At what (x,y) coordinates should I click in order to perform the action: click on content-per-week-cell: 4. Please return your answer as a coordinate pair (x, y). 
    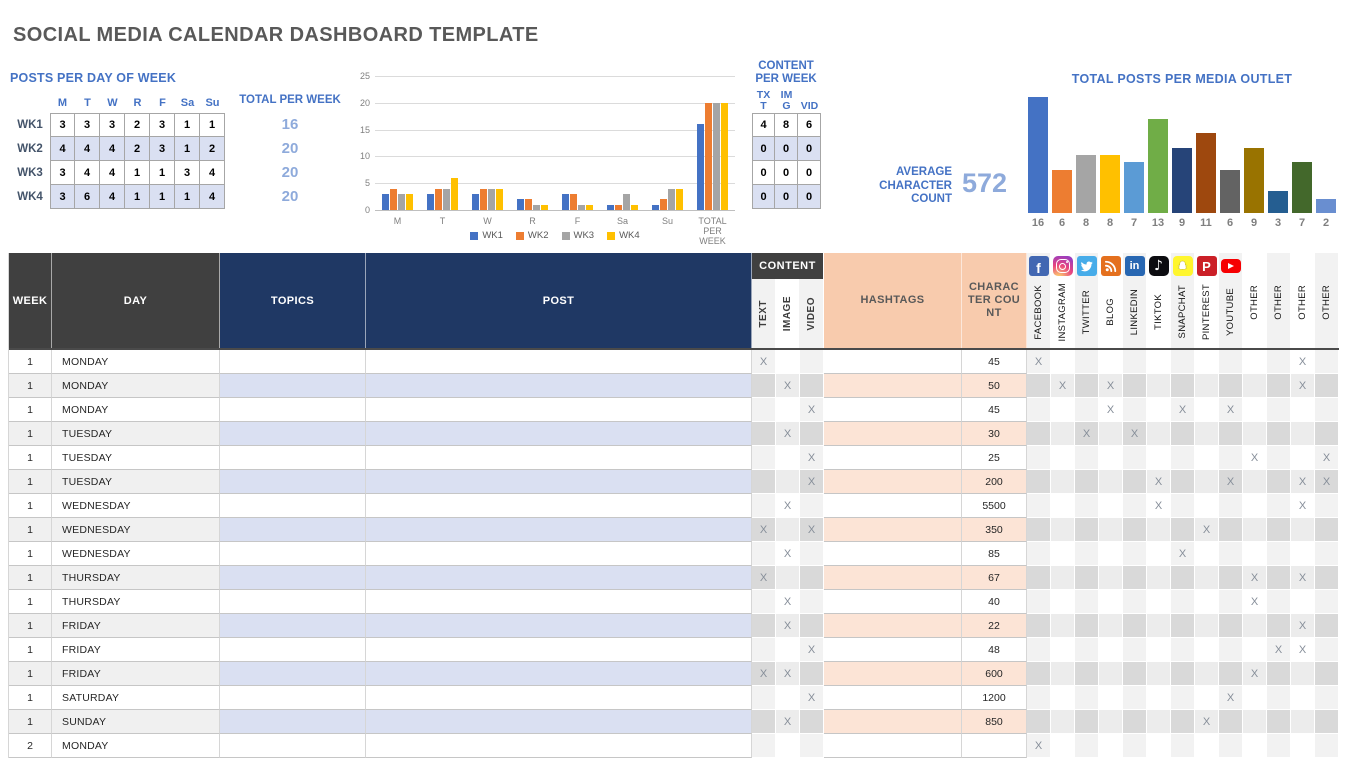
    Looking at the image, I should click on (763, 125).